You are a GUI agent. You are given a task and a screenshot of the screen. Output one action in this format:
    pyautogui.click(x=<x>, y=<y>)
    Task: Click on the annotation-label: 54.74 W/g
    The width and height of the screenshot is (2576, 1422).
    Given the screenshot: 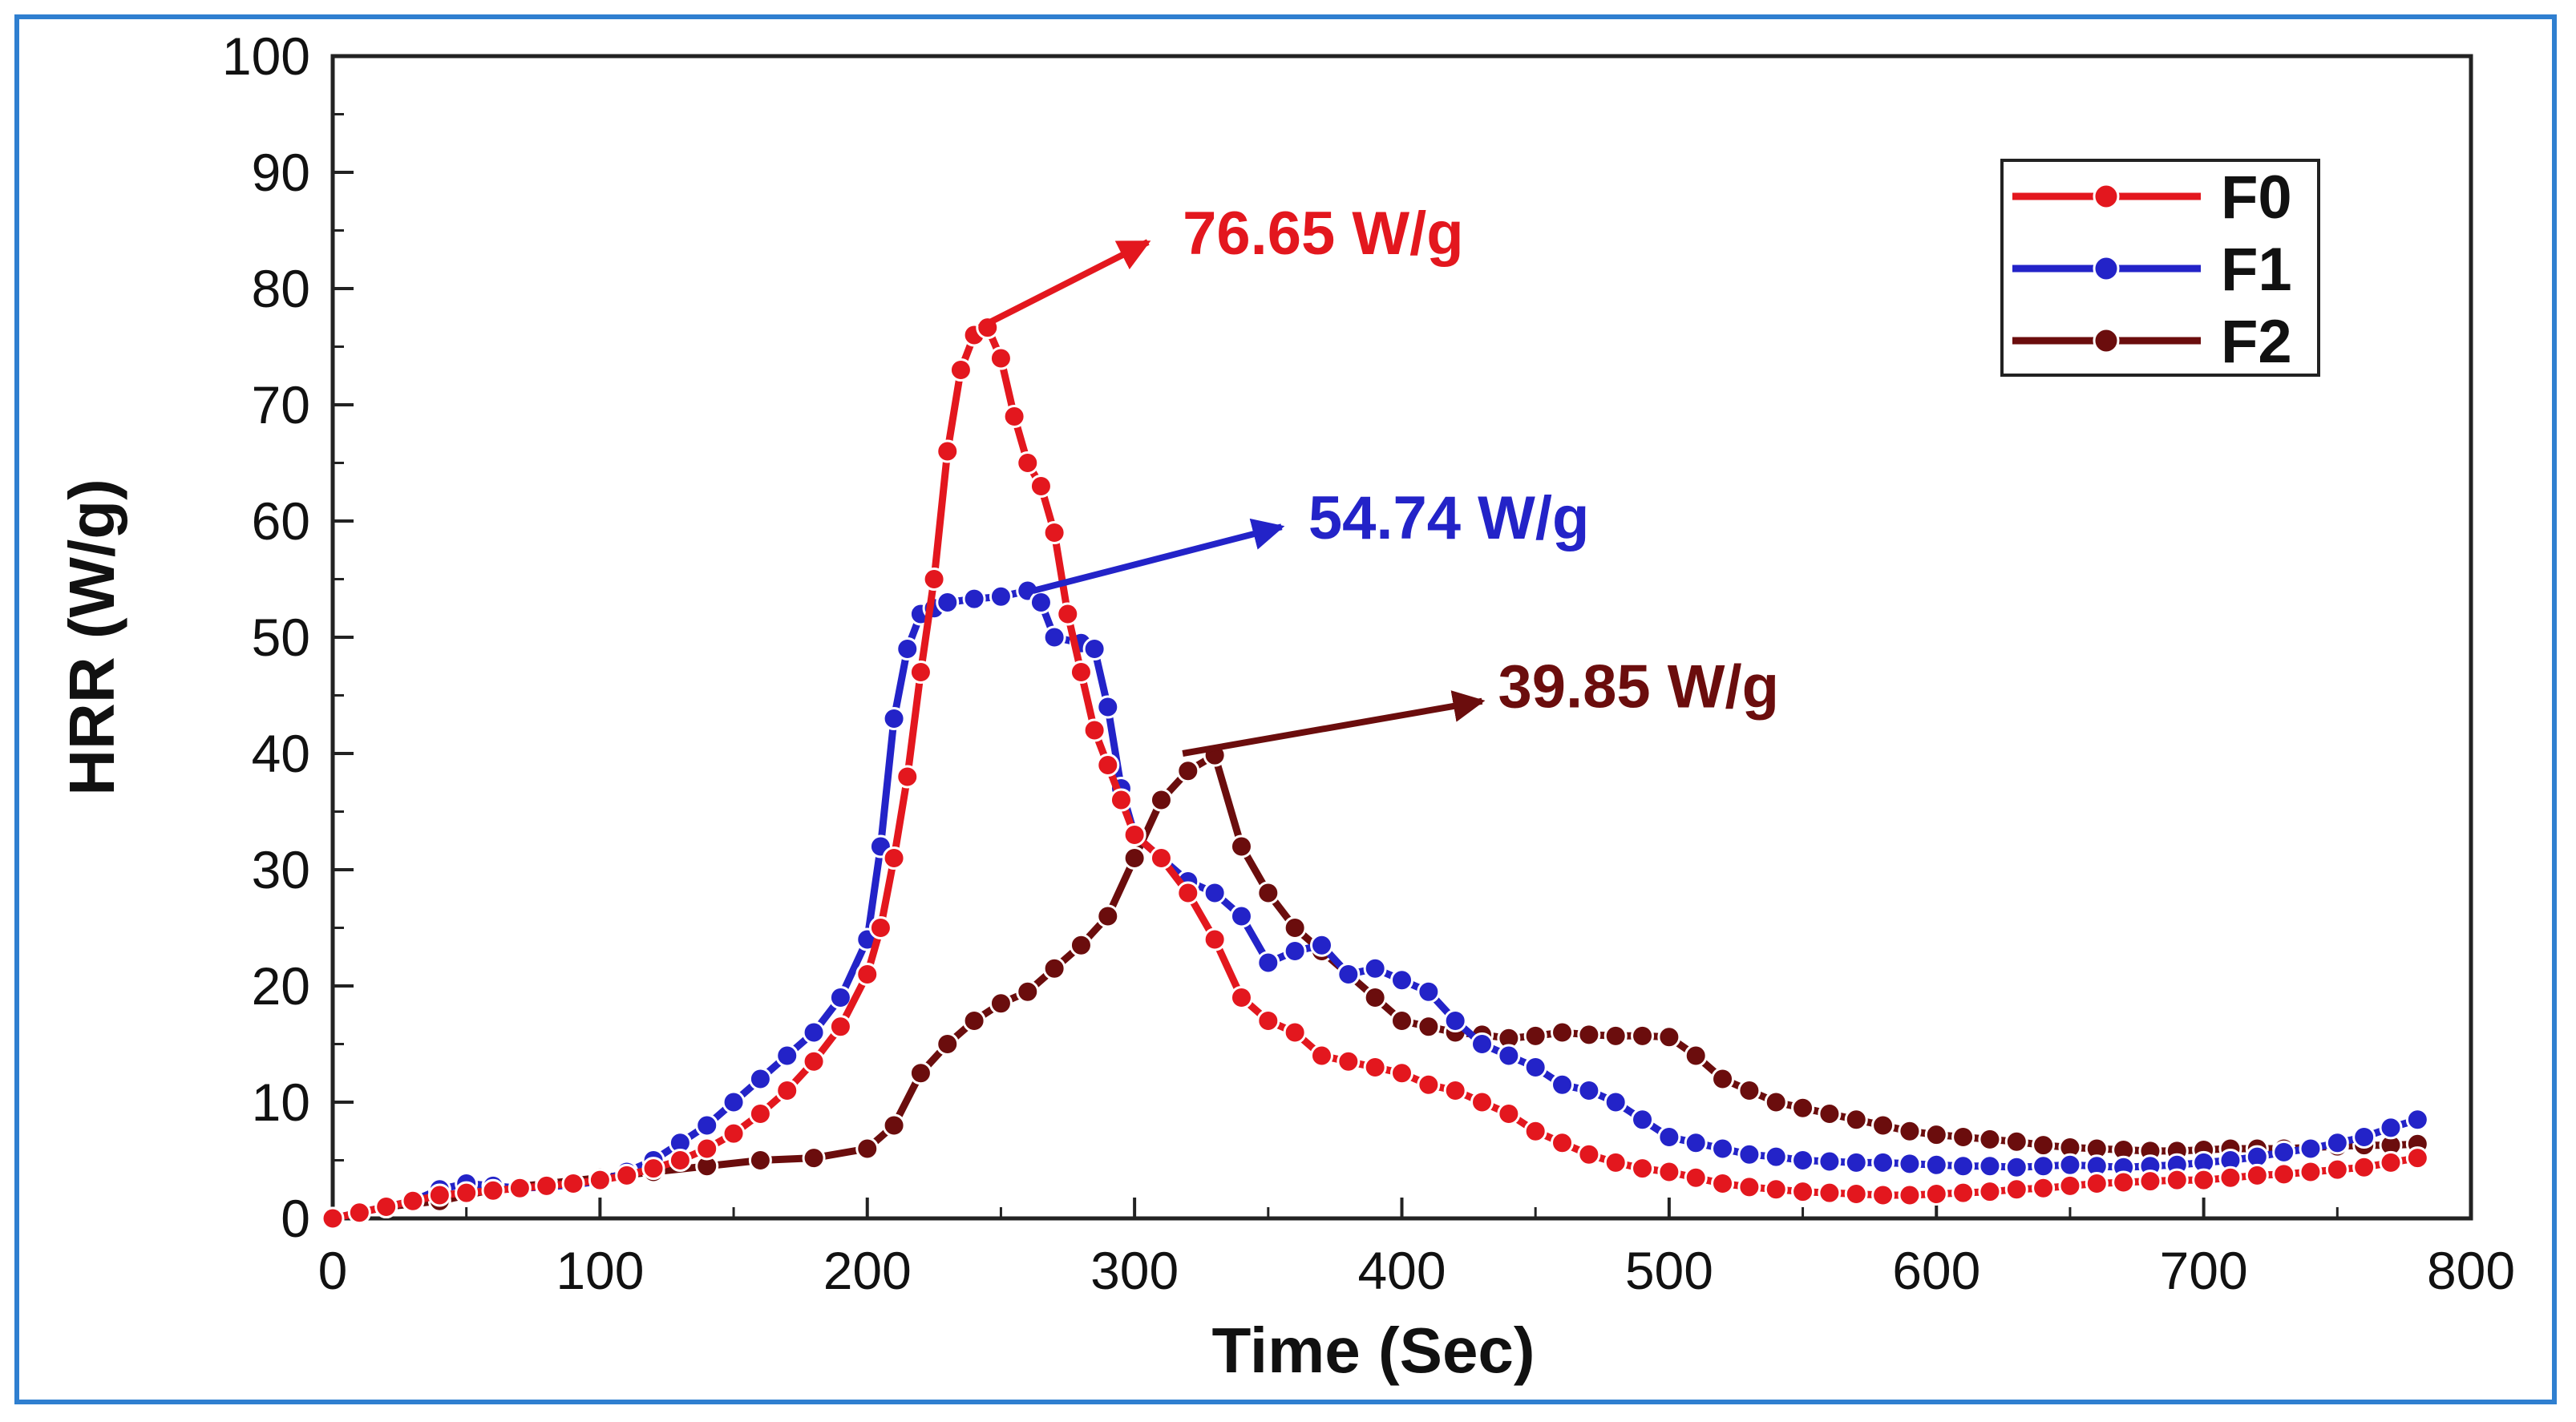 What is the action you would take?
    pyautogui.click(x=1449, y=518)
    